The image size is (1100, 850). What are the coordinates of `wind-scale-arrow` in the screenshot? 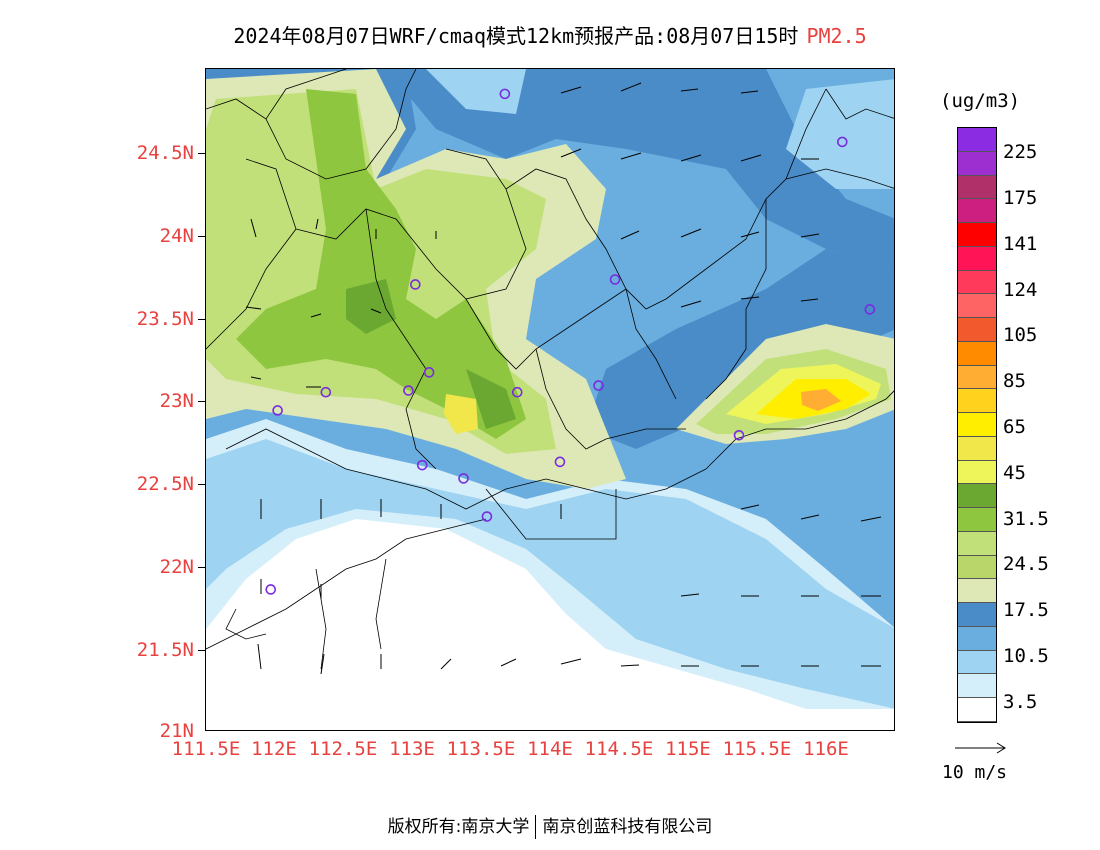 It's located at (980, 748).